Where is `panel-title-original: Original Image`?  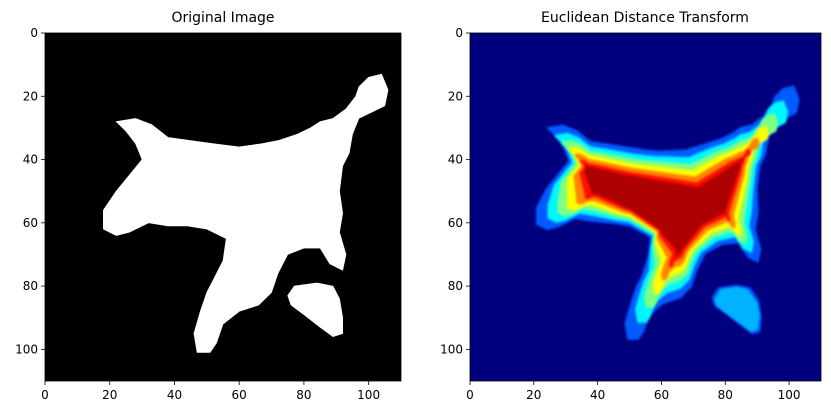
panel-title-original: Original Image is located at coordinates (222, 18).